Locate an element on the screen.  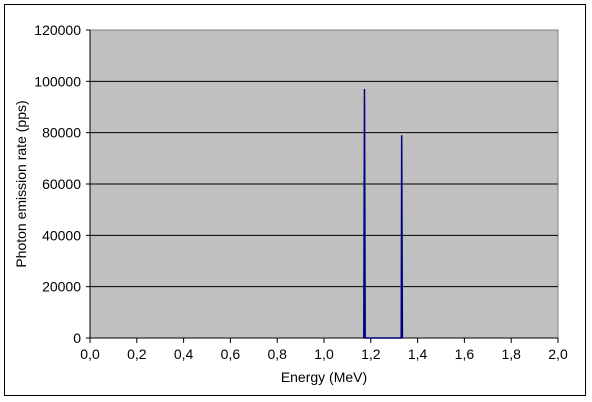
x-tick-label: 1,4 is located at coordinates (418, 354).